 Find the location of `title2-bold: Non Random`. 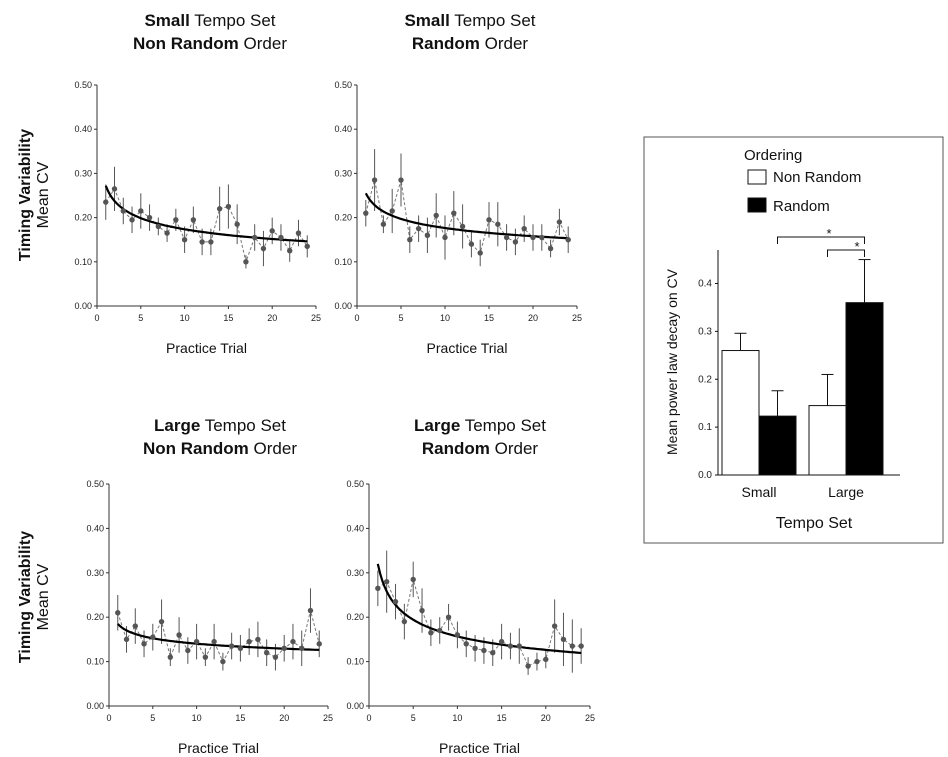

title2-bold: Non Random is located at coordinates (186, 43).